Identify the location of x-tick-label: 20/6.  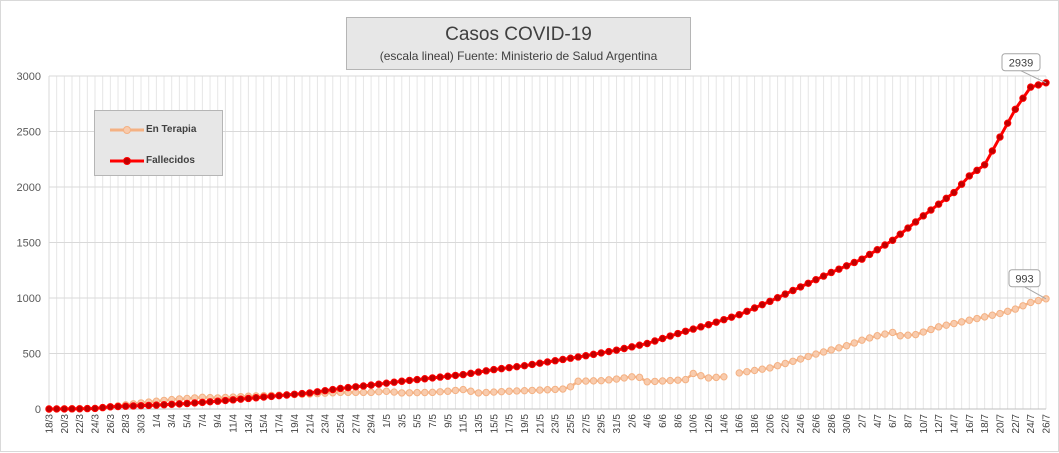
(770, 424).